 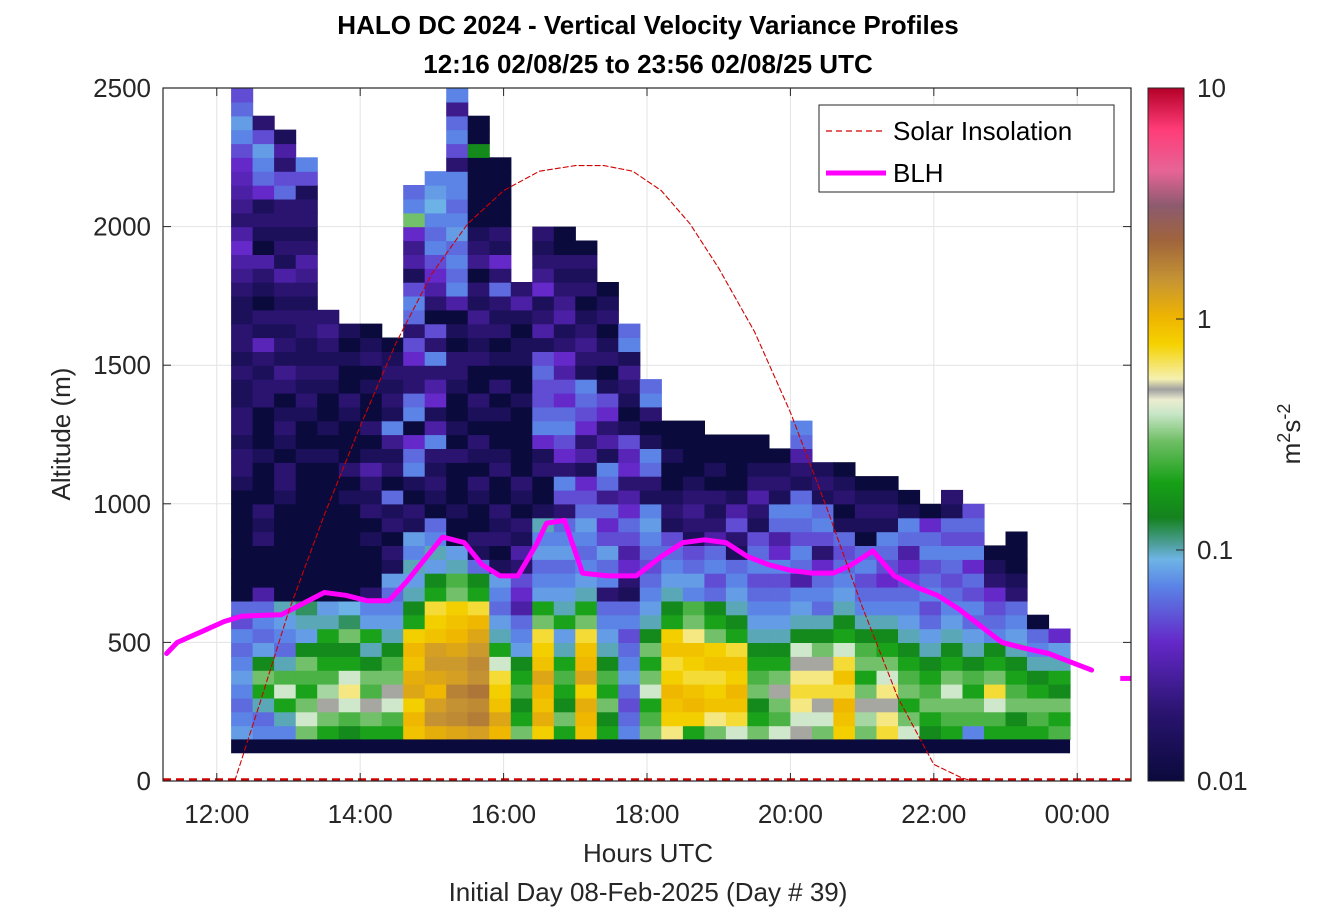 What do you see at coordinates (129, 642) in the screenshot?
I see `y-tick-label: 500` at bounding box center [129, 642].